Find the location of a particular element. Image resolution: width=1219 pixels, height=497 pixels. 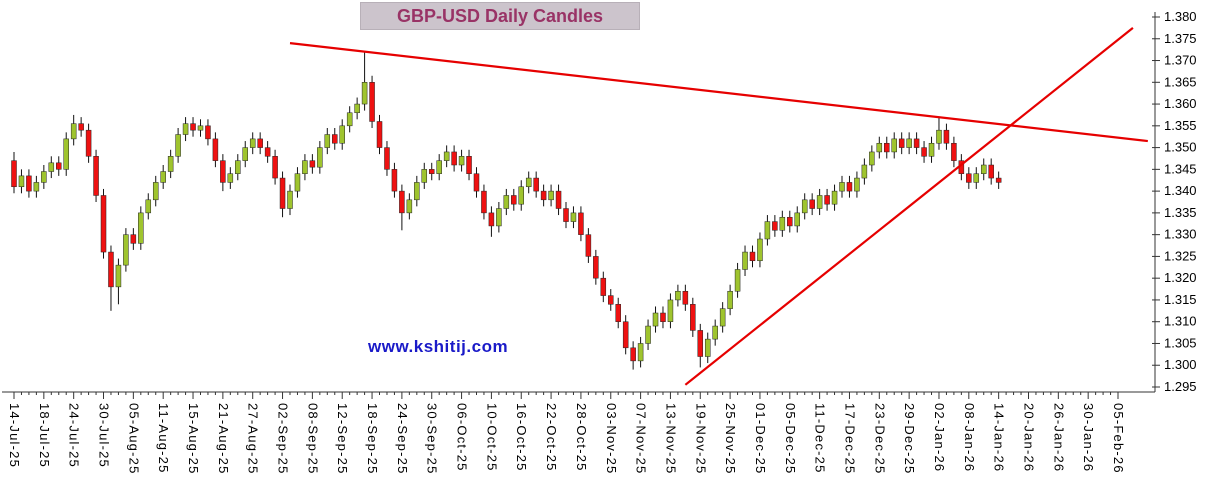

x-tick-label: 20-Jan-26 is located at coordinates (1028, 437).